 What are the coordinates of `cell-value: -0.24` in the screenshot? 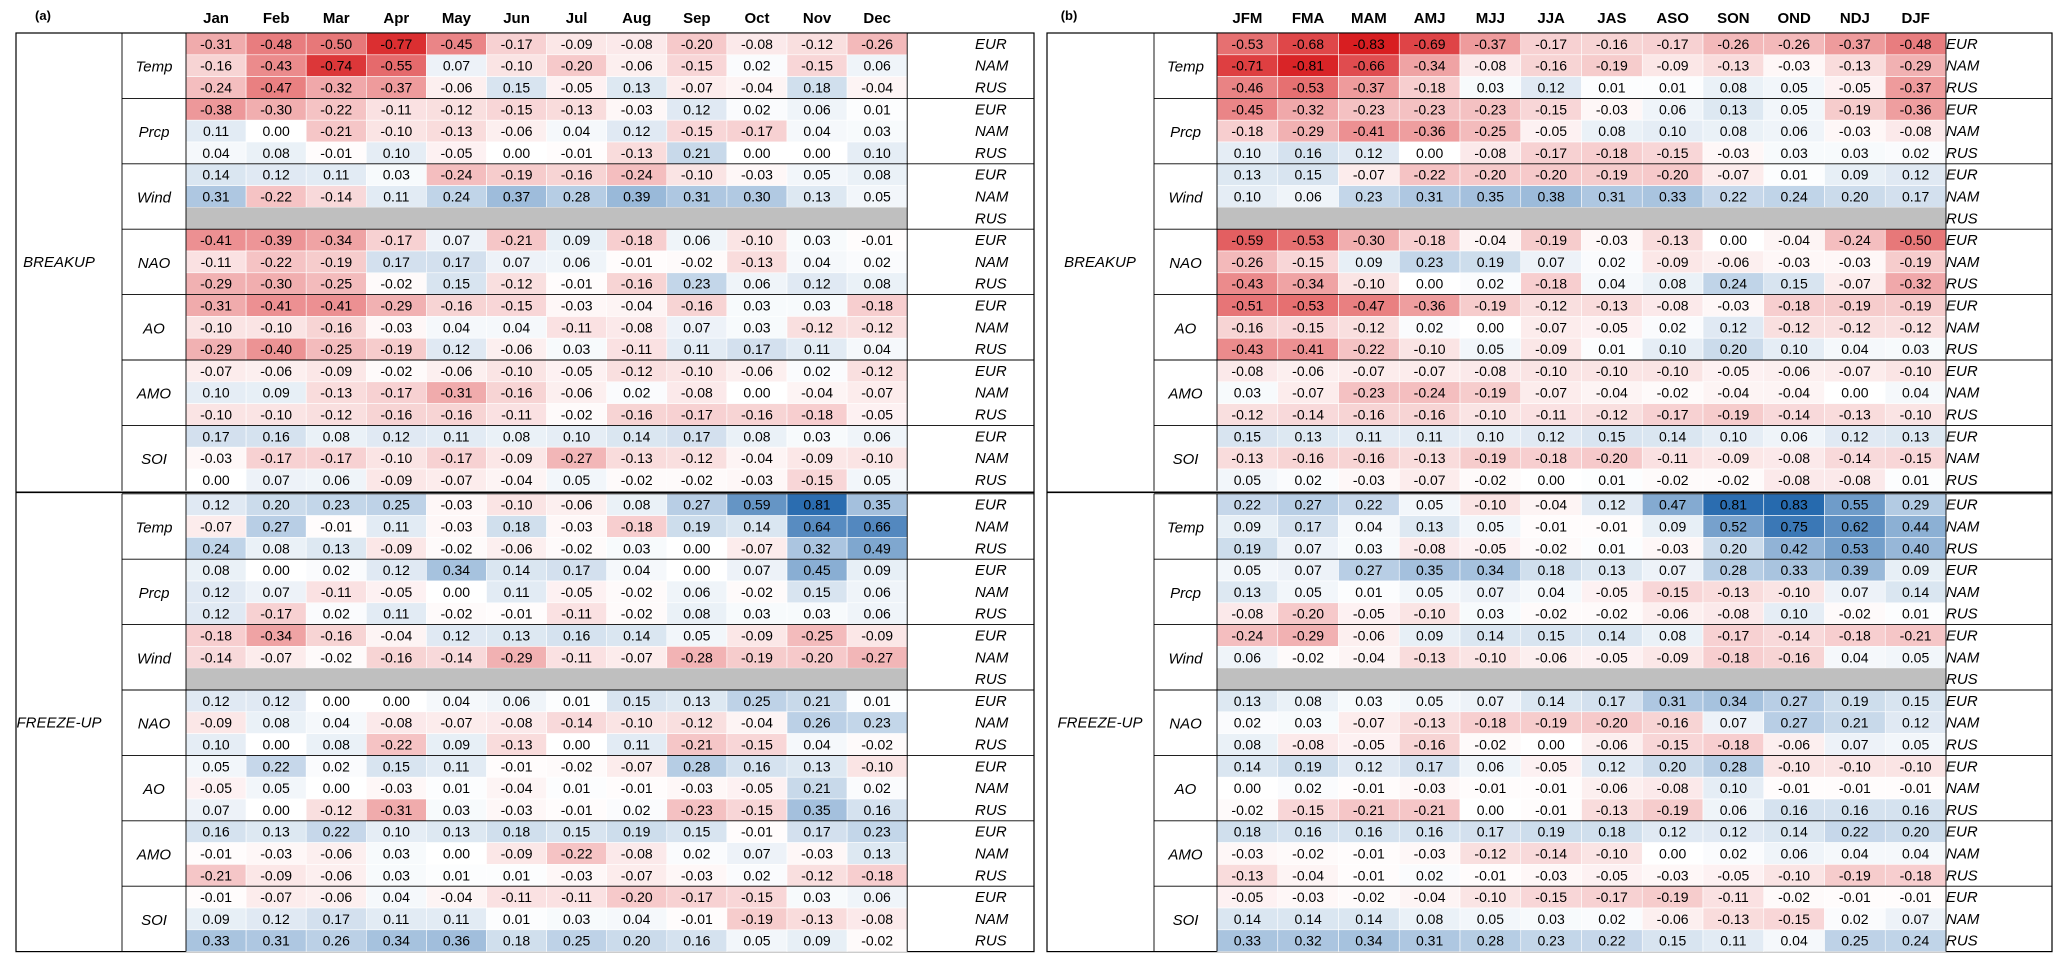 It's located at (456, 175).